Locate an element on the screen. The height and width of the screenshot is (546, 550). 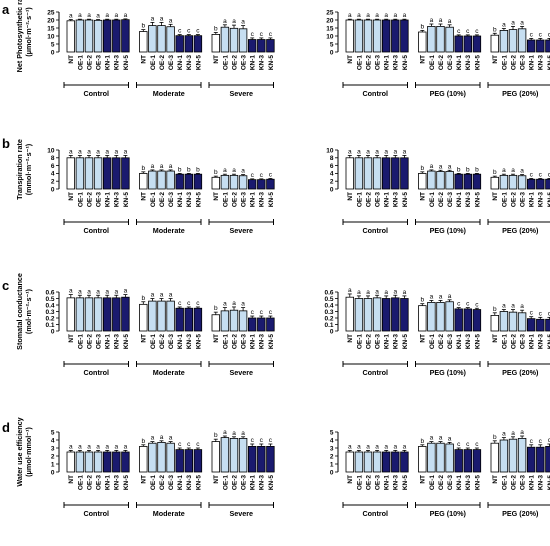
group-label: Control is located at coordinates (96, 230).